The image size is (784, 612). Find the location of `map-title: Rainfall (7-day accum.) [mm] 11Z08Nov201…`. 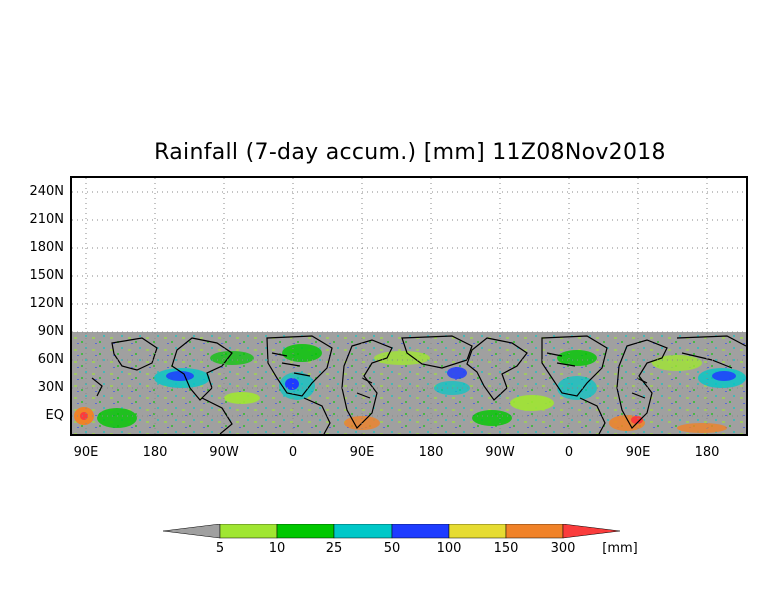

map-title: Rainfall (7-day accum.) [mm] 11Z08Nov201… is located at coordinates (410, 152).